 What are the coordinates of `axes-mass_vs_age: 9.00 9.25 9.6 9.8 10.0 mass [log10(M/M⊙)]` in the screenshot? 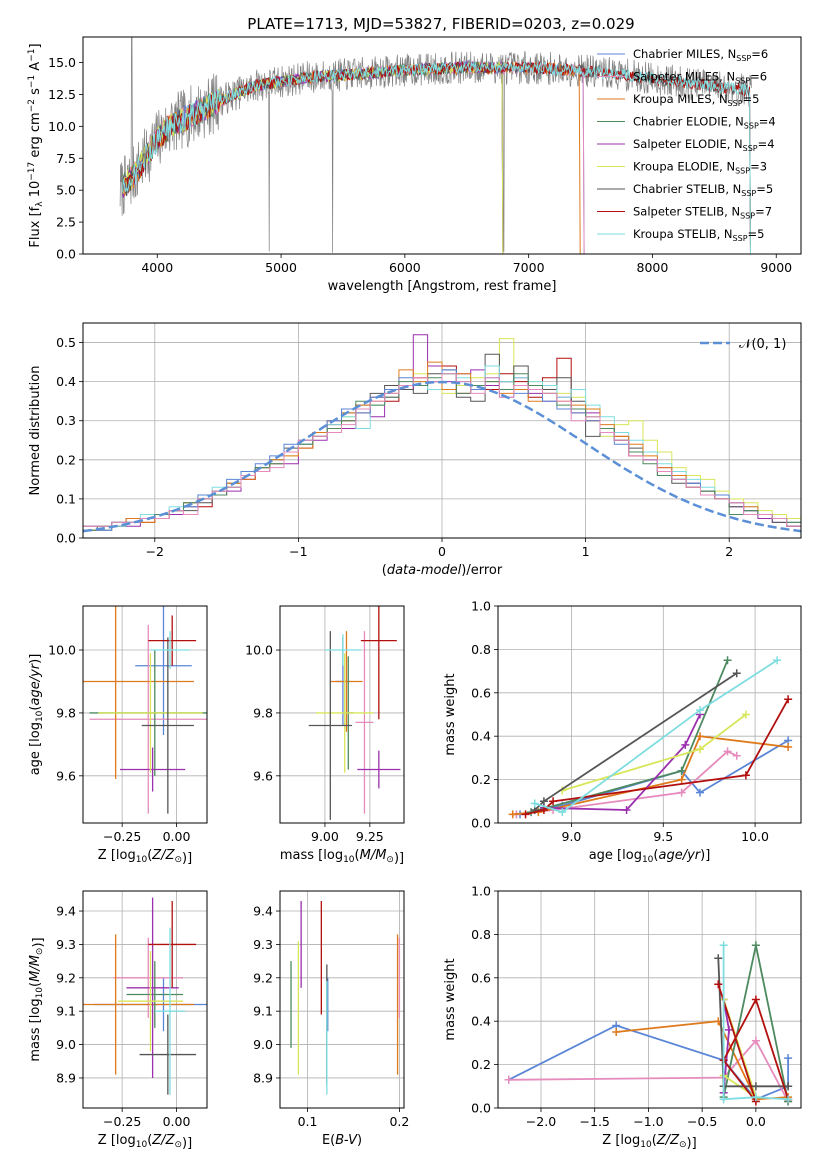 It's located at (325, 735).